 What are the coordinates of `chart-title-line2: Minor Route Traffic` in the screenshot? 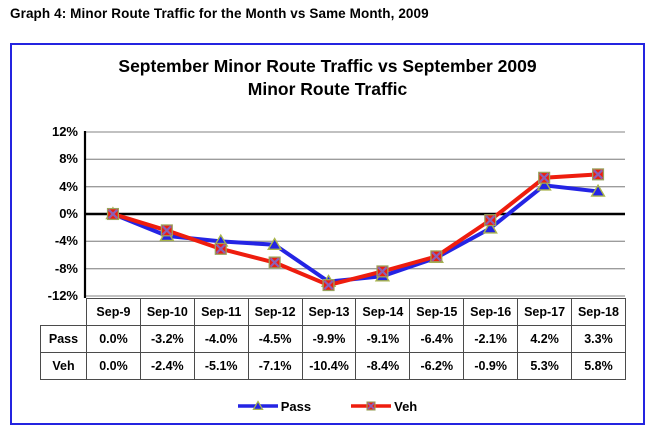 It's located at (327, 89).